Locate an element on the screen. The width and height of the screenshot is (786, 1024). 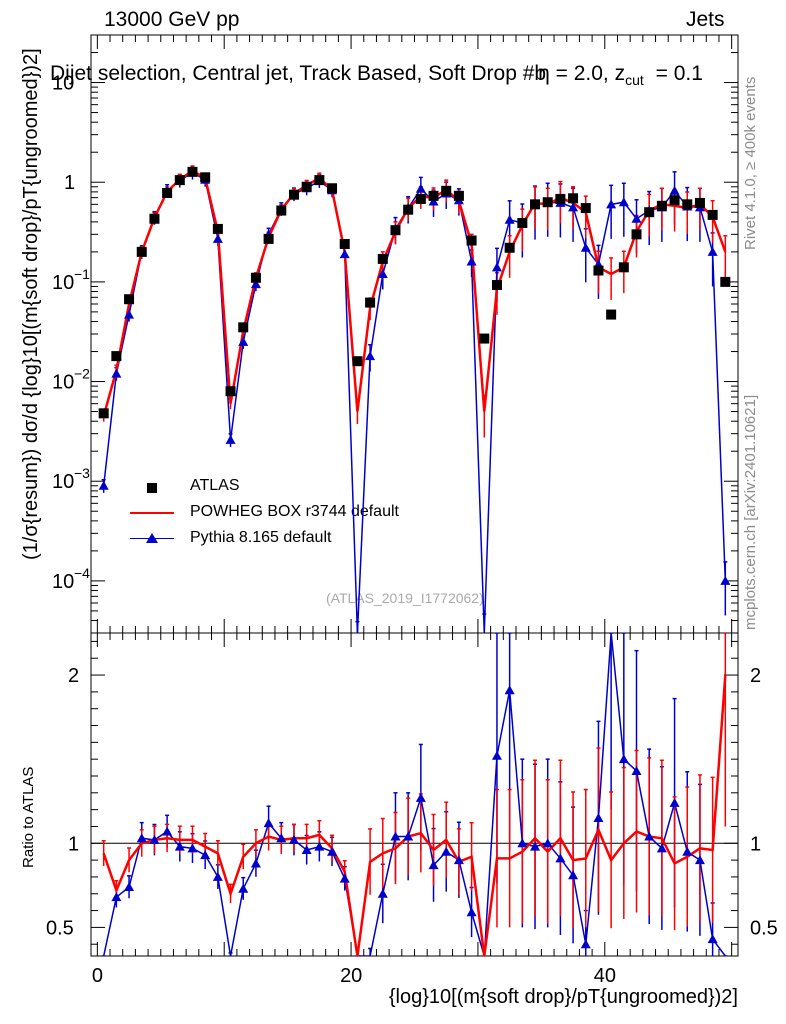
watermark: (ATLAS_2019_I1772062) is located at coordinates (405, 598).